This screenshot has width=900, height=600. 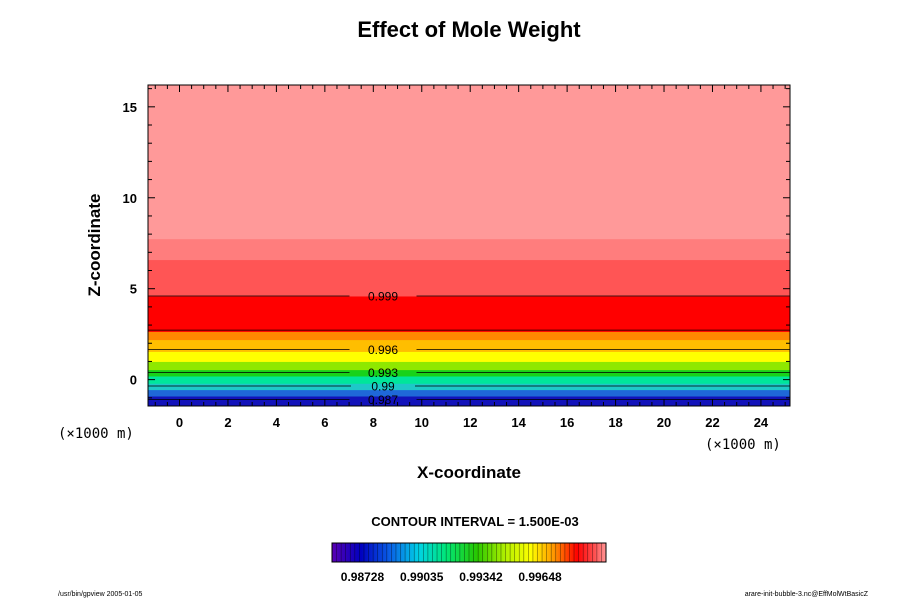 I want to click on x-tick-label: 18, so click(x=615, y=422).